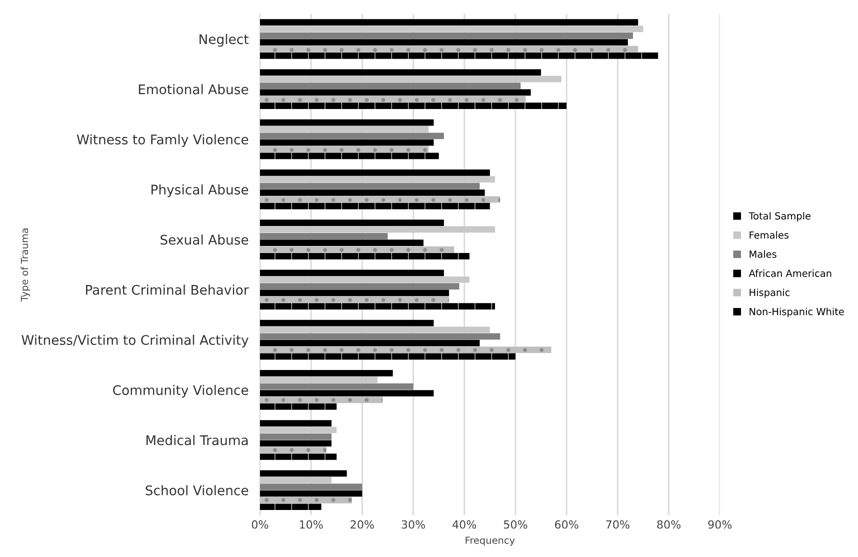  Describe the element at coordinates (668, 524) in the screenshot. I see `x-tick-label: 80%` at that location.